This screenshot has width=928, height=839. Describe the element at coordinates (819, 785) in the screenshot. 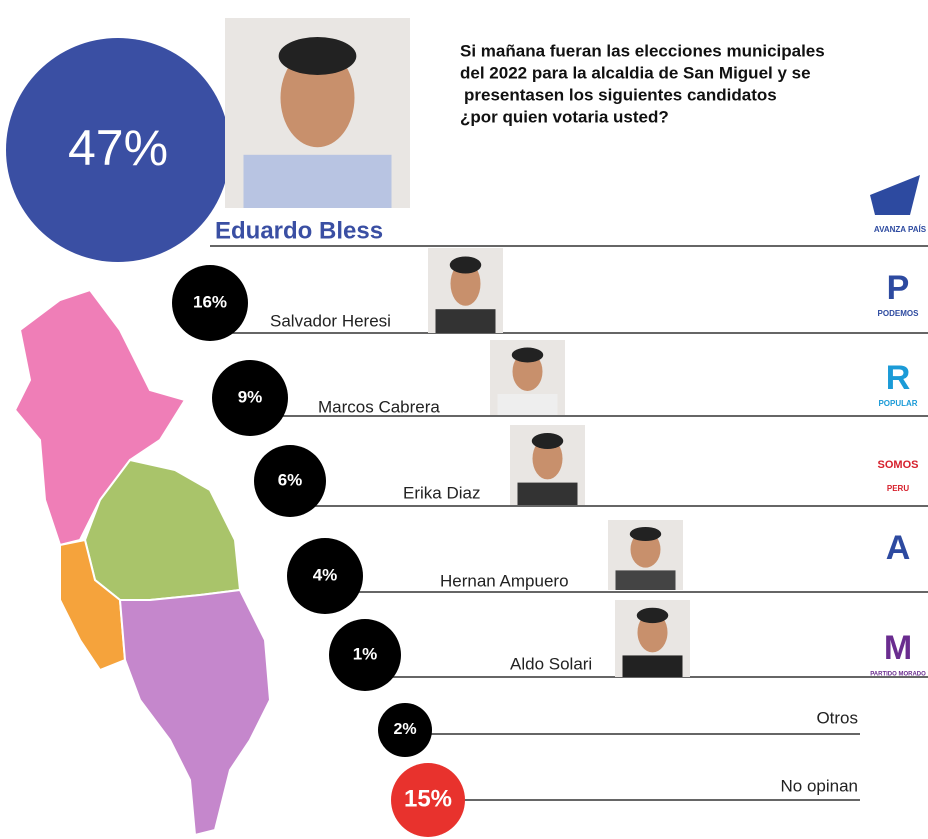

I see `option-label: No opinan` at that location.